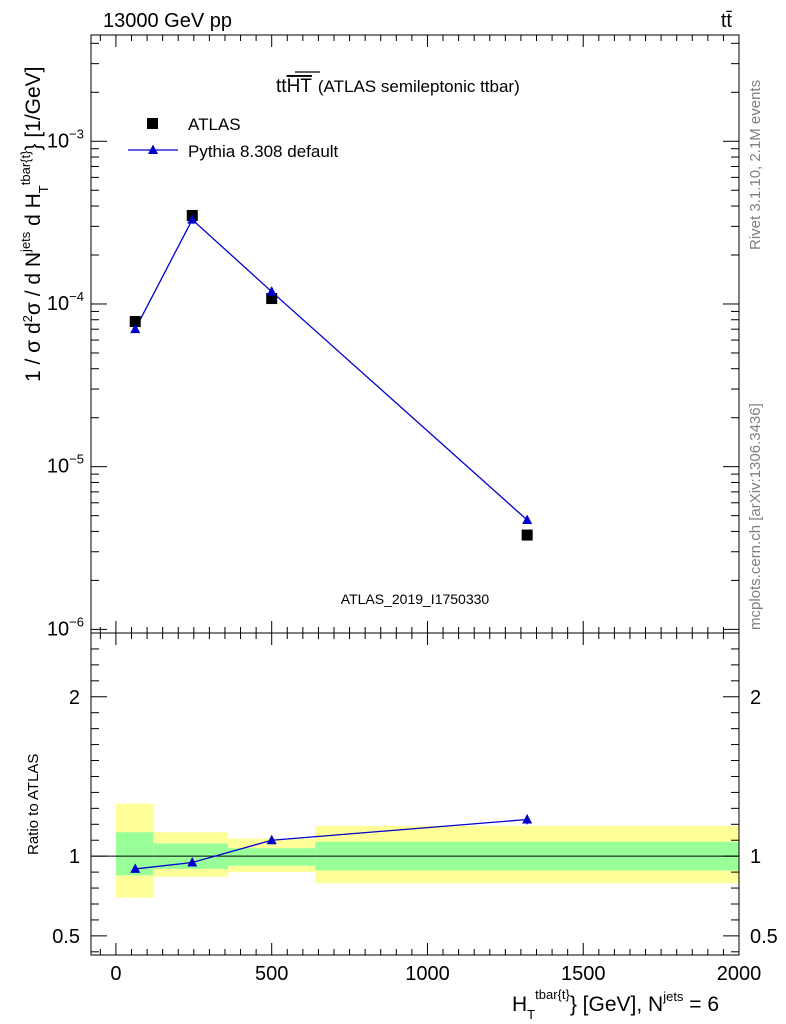  I want to click on ratio-y-axis-label: Ratio to ATLAS, so click(33, 804).